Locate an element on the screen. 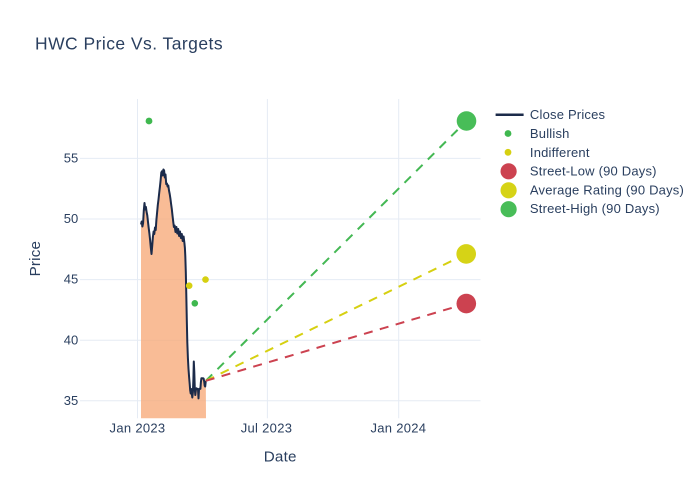 This screenshot has width=700, height=500. svg-text: Jan 2023 is located at coordinates (138, 428).